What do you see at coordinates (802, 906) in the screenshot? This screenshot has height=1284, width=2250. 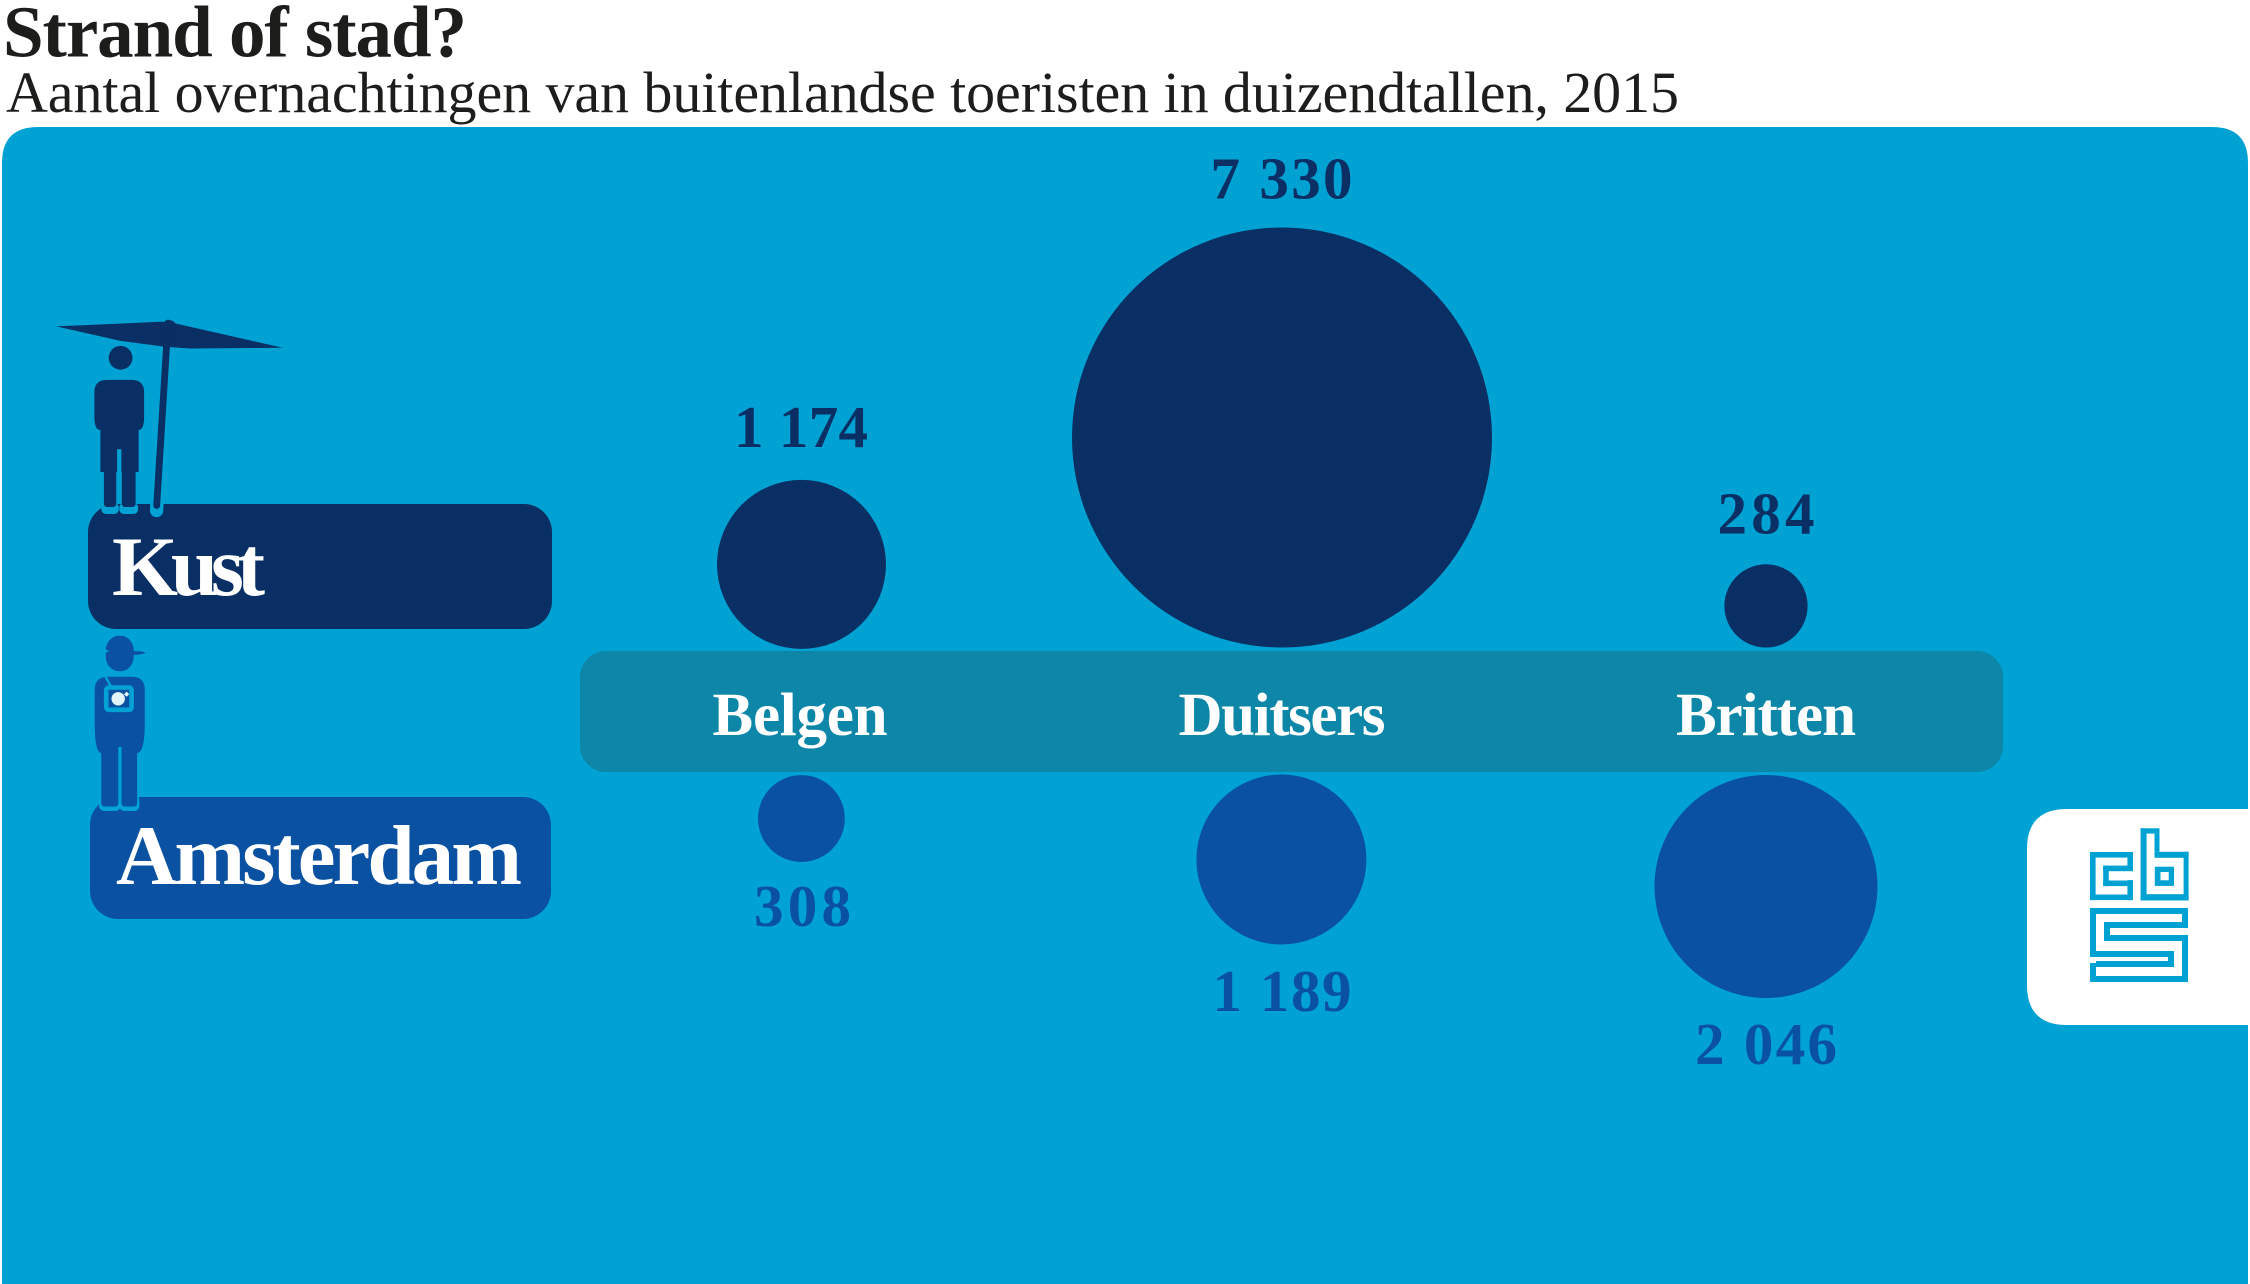 I see `svg-text: 308` at bounding box center [802, 906].